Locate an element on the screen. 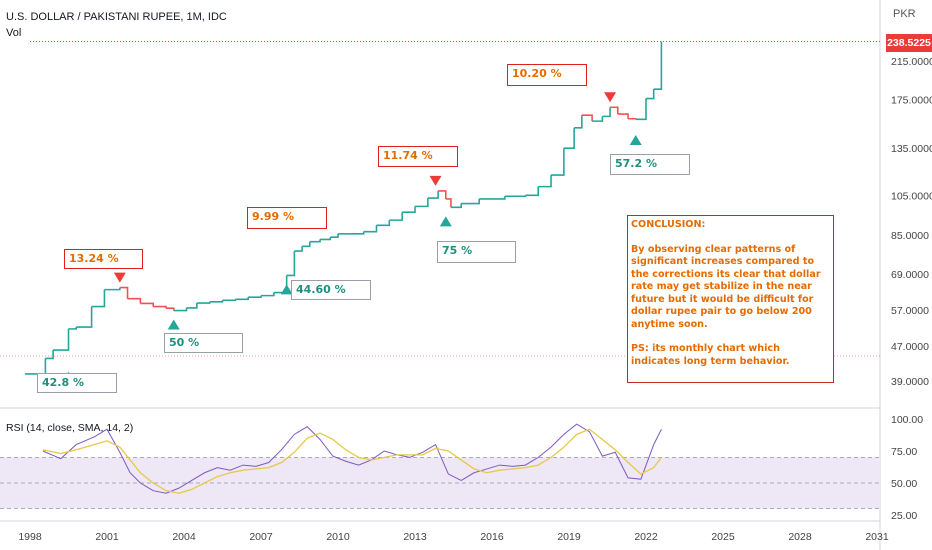 This screenshot has height=550, width=932. symbol-title: U.S. DOLLAR / PAKISTANI RUPEE, 1M, IDC is located at coordinates (116, 17).